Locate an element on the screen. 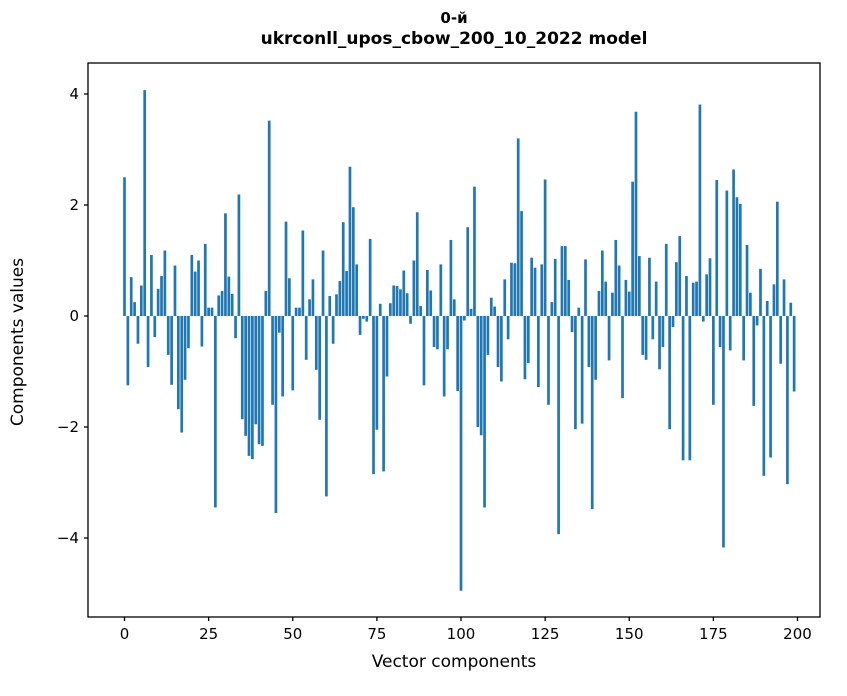 The width and height of the screenshot is (847, 696). y-tick-label: −4 is located at coordinates (68, 538).